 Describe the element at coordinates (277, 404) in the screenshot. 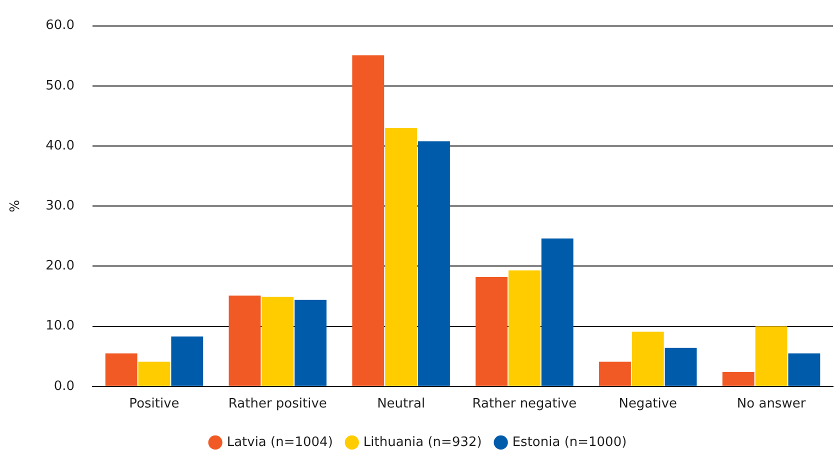

I see `x-tick-label: Rather positive` at that location.